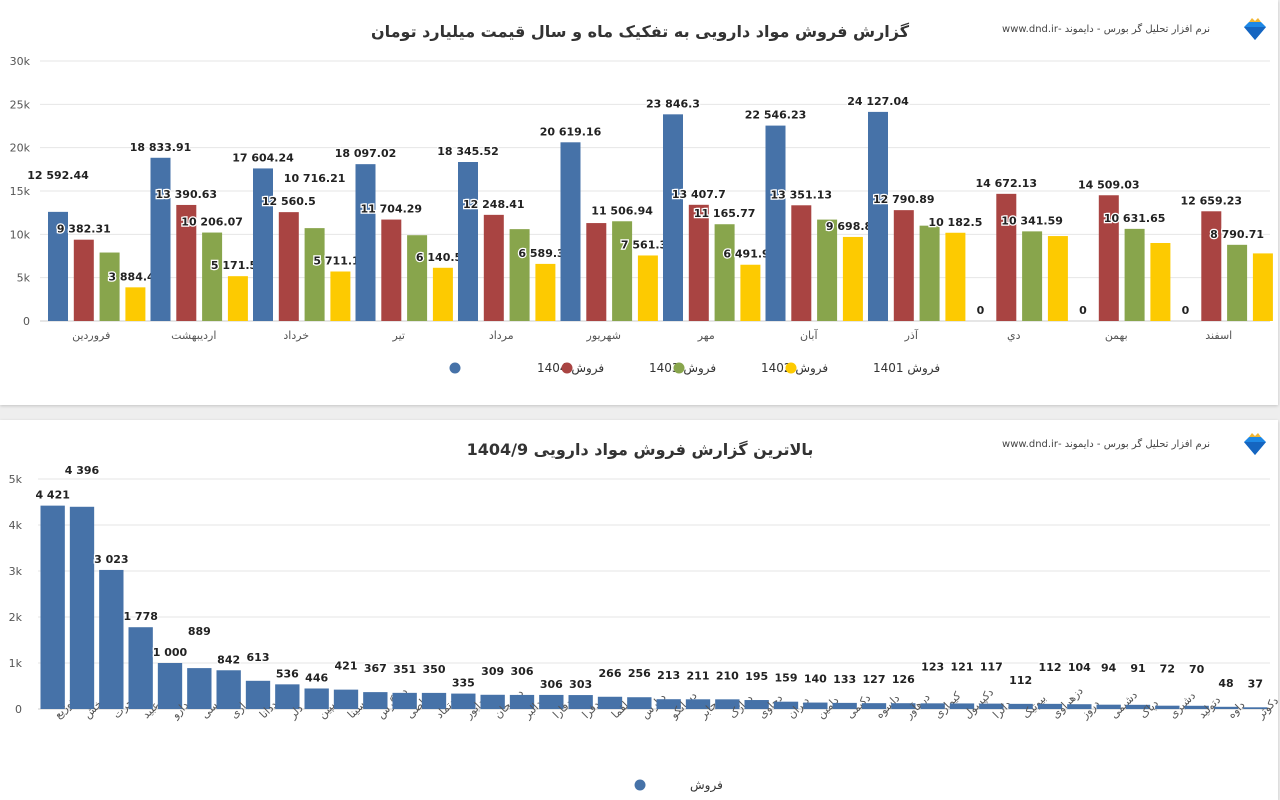  What do you see at coordinates (1225, 683) in the screenshot?
I see `data-label: 48` at bounding box center [1225, 683].